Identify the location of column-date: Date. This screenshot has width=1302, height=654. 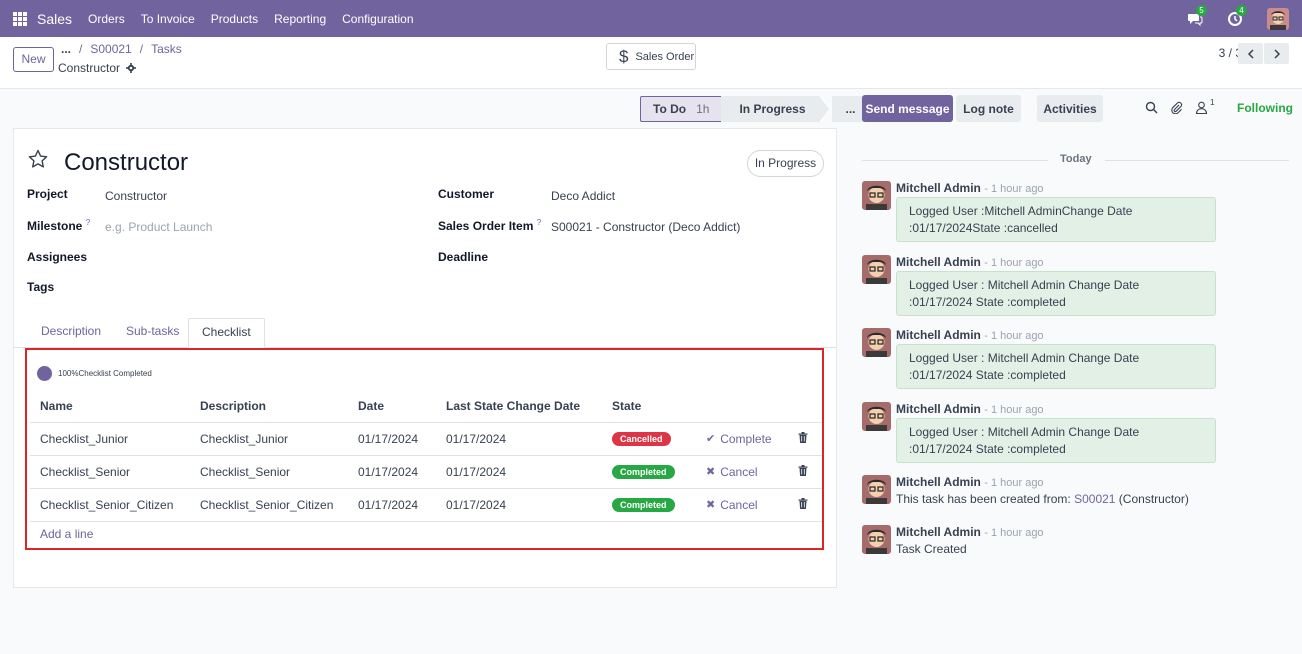
(392, 406).